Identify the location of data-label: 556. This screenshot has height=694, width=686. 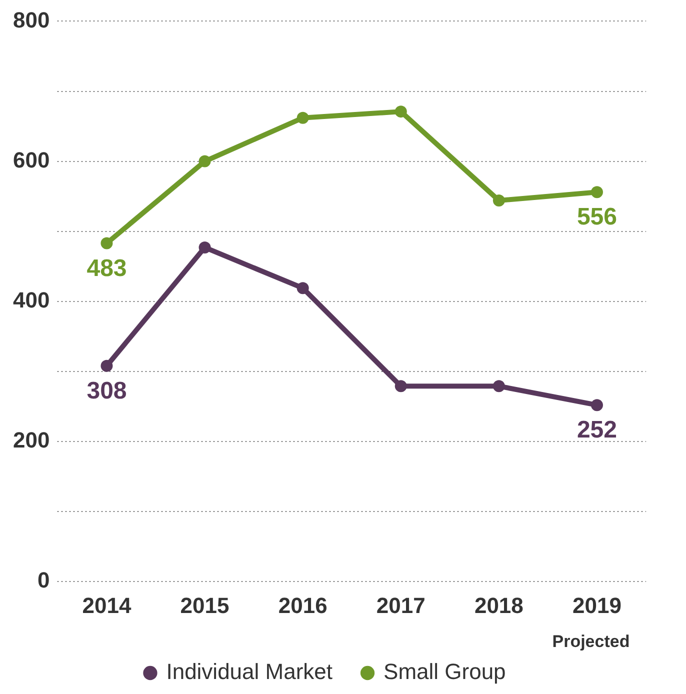
(596, 217).